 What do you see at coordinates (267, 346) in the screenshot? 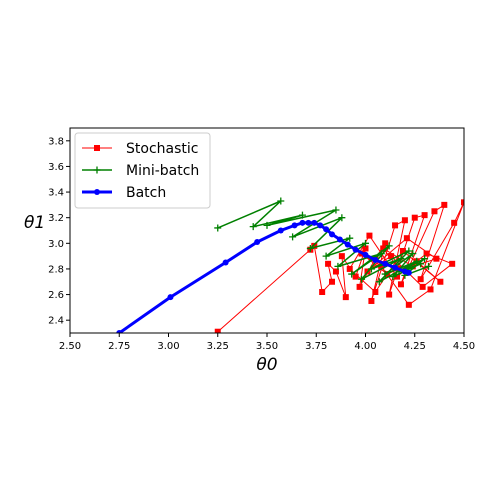
I see `x-tick-label: 3.50` at bounding box center [267, 346].